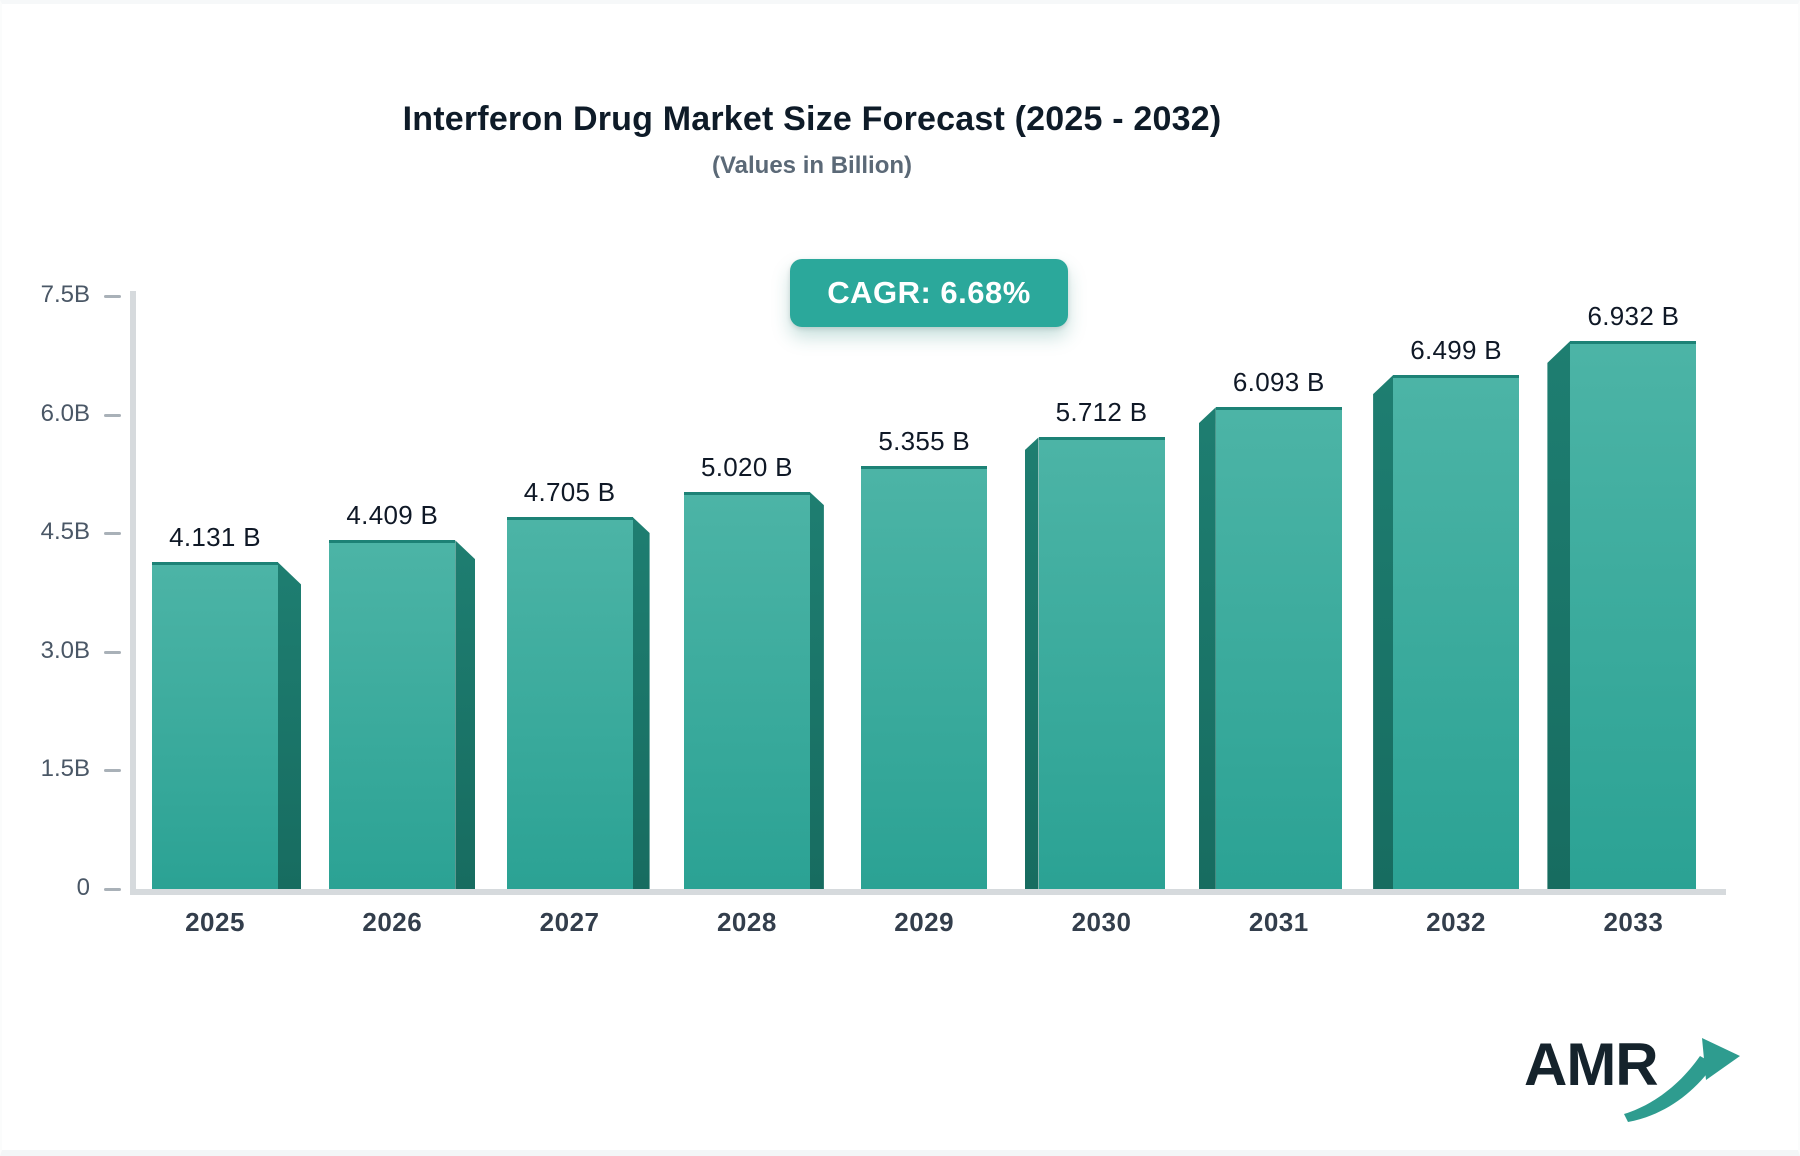  I want to click on chart-subtitle: (Values in Billion), so click(812, 165).